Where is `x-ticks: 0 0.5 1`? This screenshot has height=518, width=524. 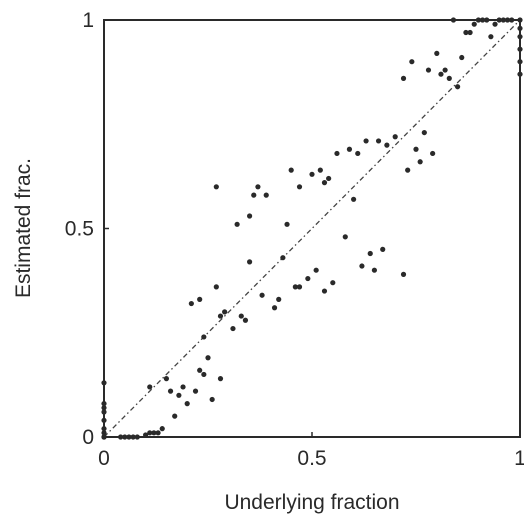
x-ticks: 0 0.5 1 is located at coordinates (311, 451).